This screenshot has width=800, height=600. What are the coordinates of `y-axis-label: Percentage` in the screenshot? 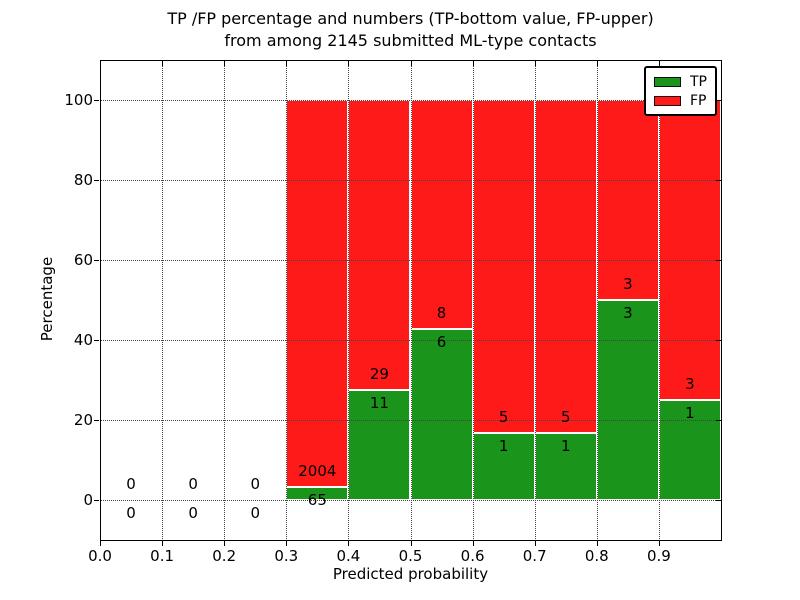 It's located at (47, 299).